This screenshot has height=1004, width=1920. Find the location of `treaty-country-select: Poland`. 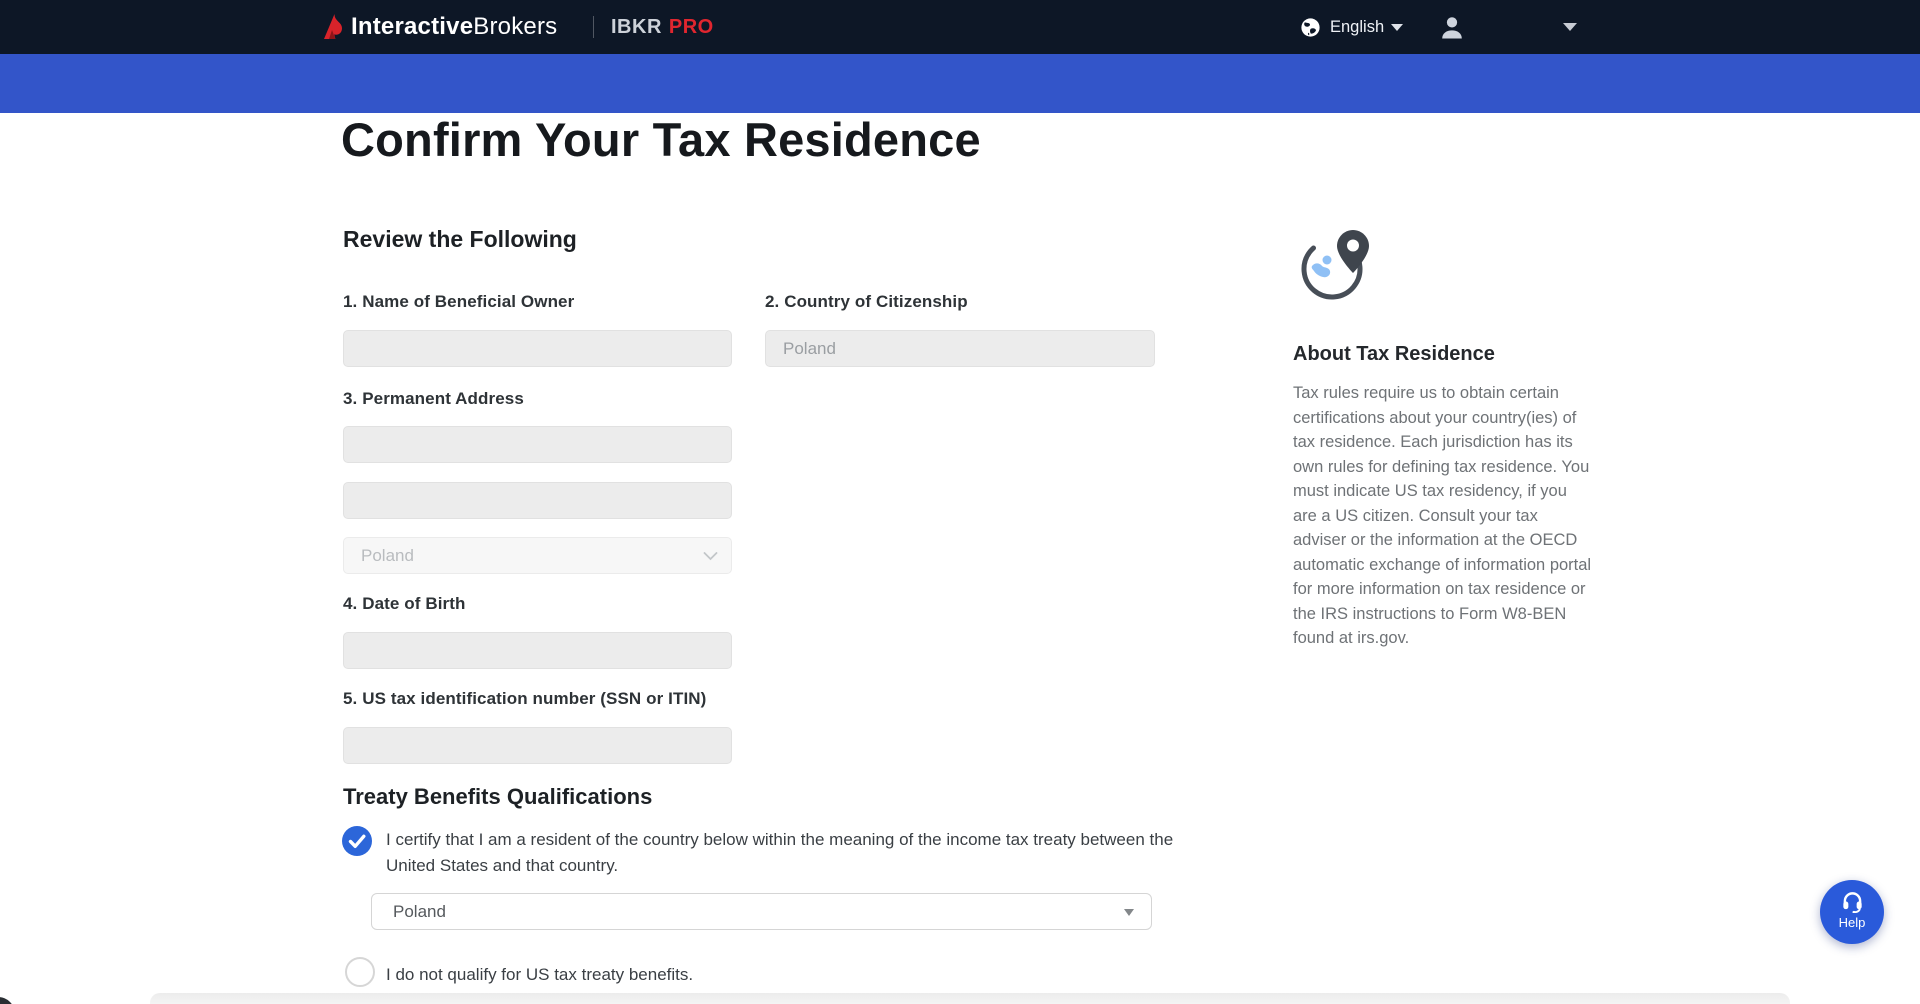

treaty-country-select: Poland is located at coordinates (761, 911).